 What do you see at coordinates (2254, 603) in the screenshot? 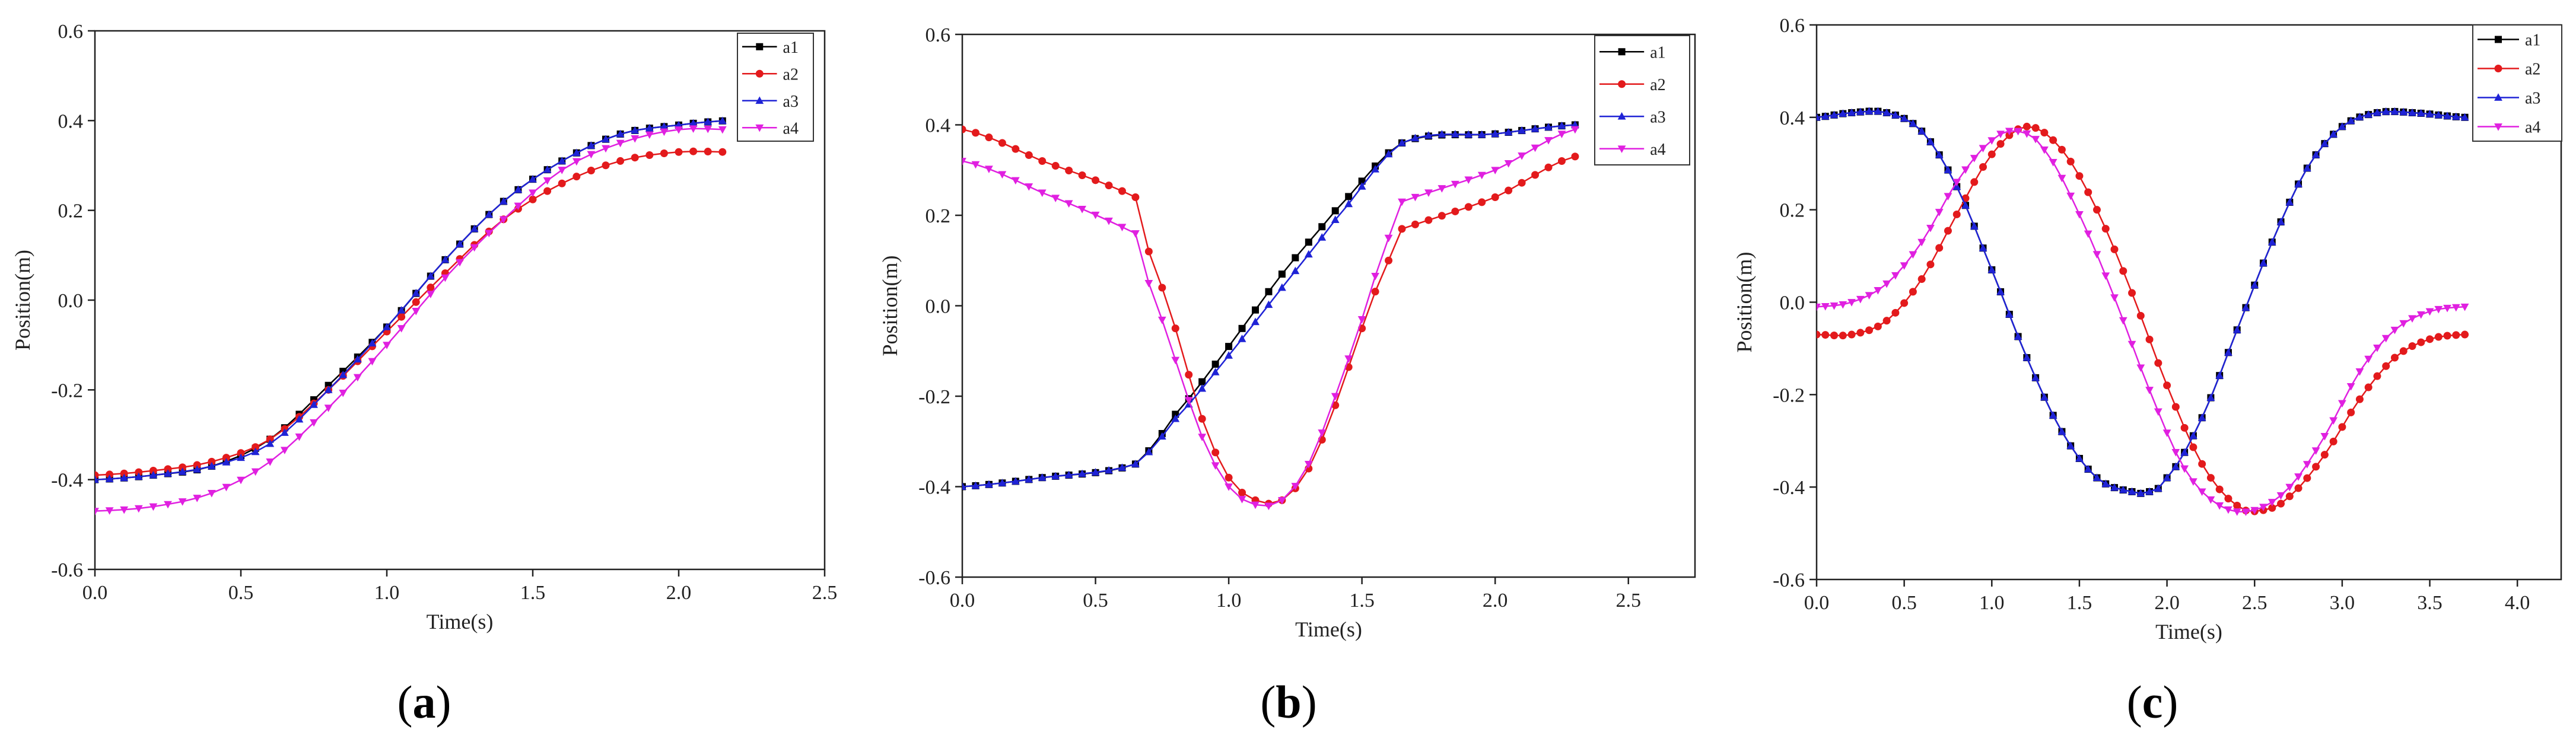
I see `x-tick-label: 2.5` at bounding box center [2254, 603].